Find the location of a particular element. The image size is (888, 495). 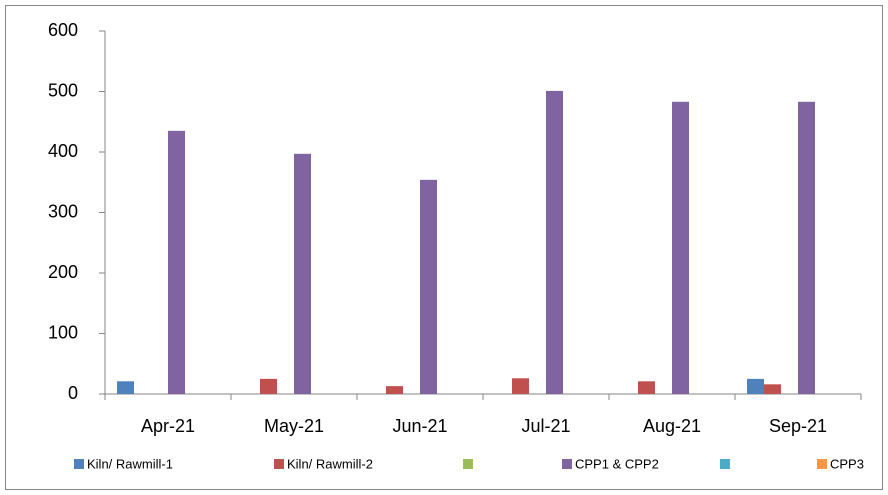

x-tick-label: Jun-21 is located at coordinates (419, 426).